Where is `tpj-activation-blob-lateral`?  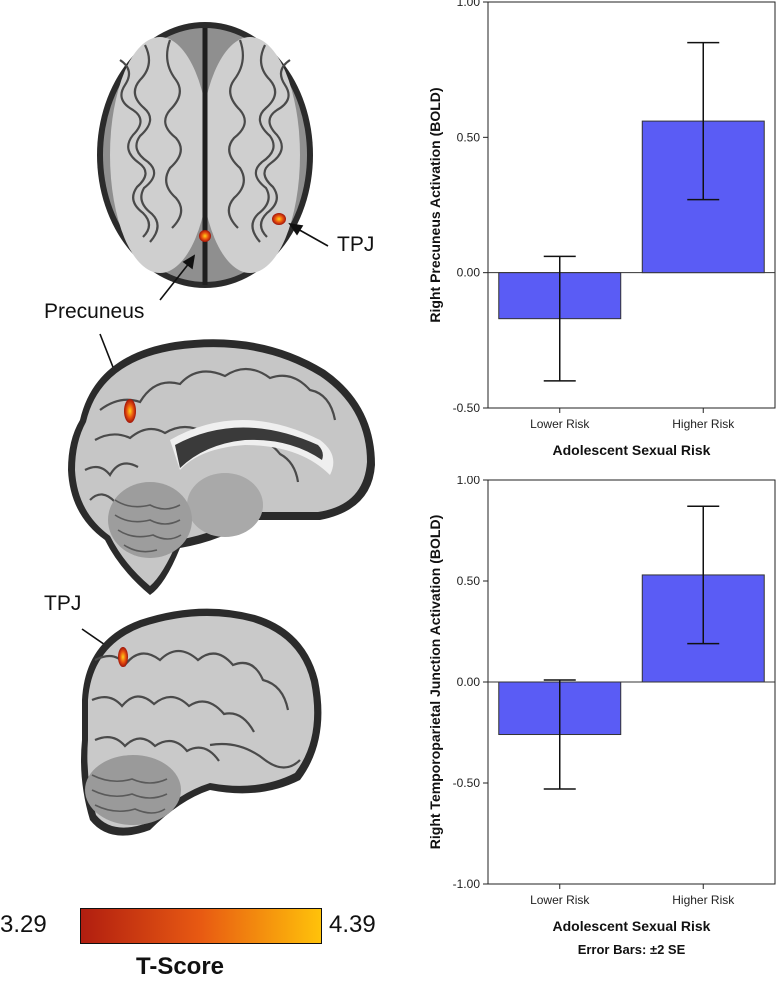
tpj-activation-blob-lateral is located at coordinates (123, 657).